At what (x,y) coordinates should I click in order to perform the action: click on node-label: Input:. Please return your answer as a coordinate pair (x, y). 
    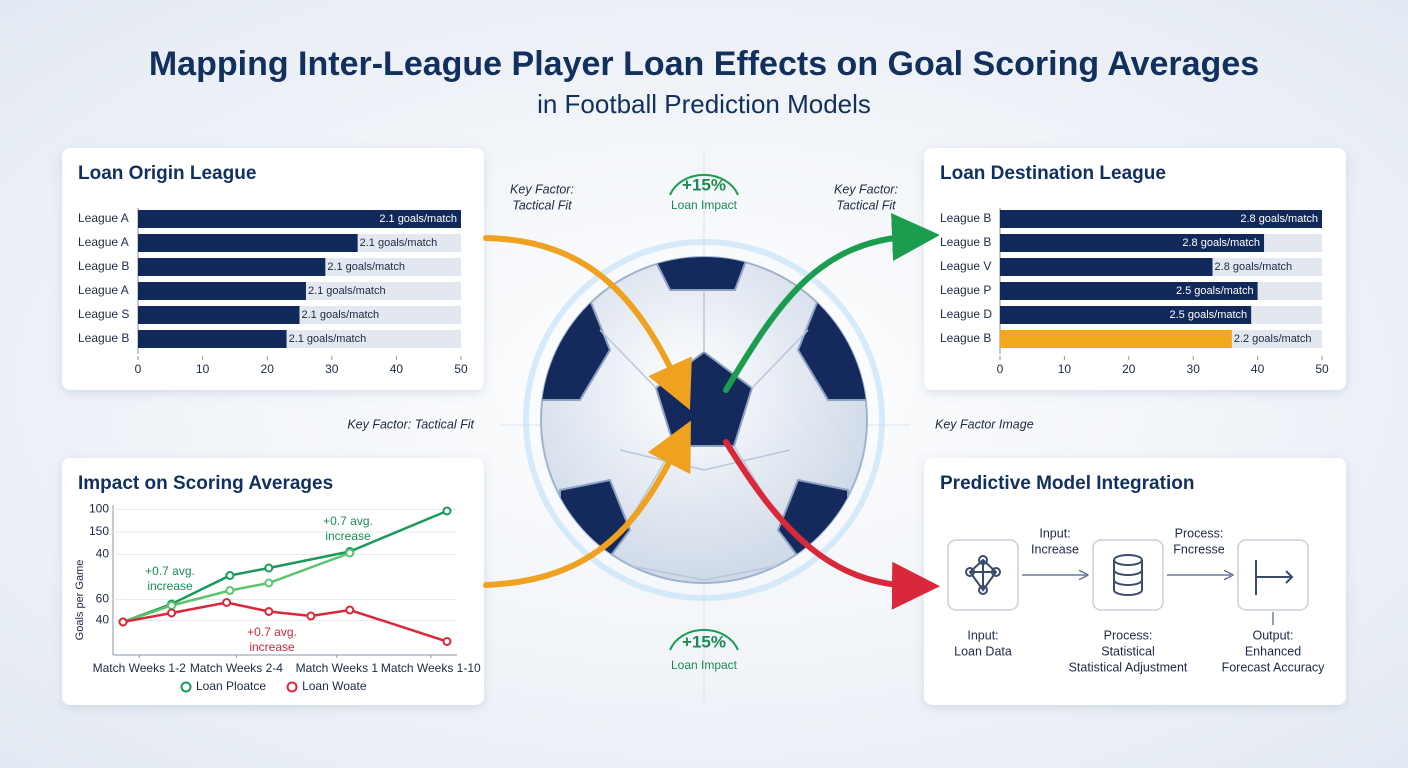
    Looking at the image, I should click on (982, 635).